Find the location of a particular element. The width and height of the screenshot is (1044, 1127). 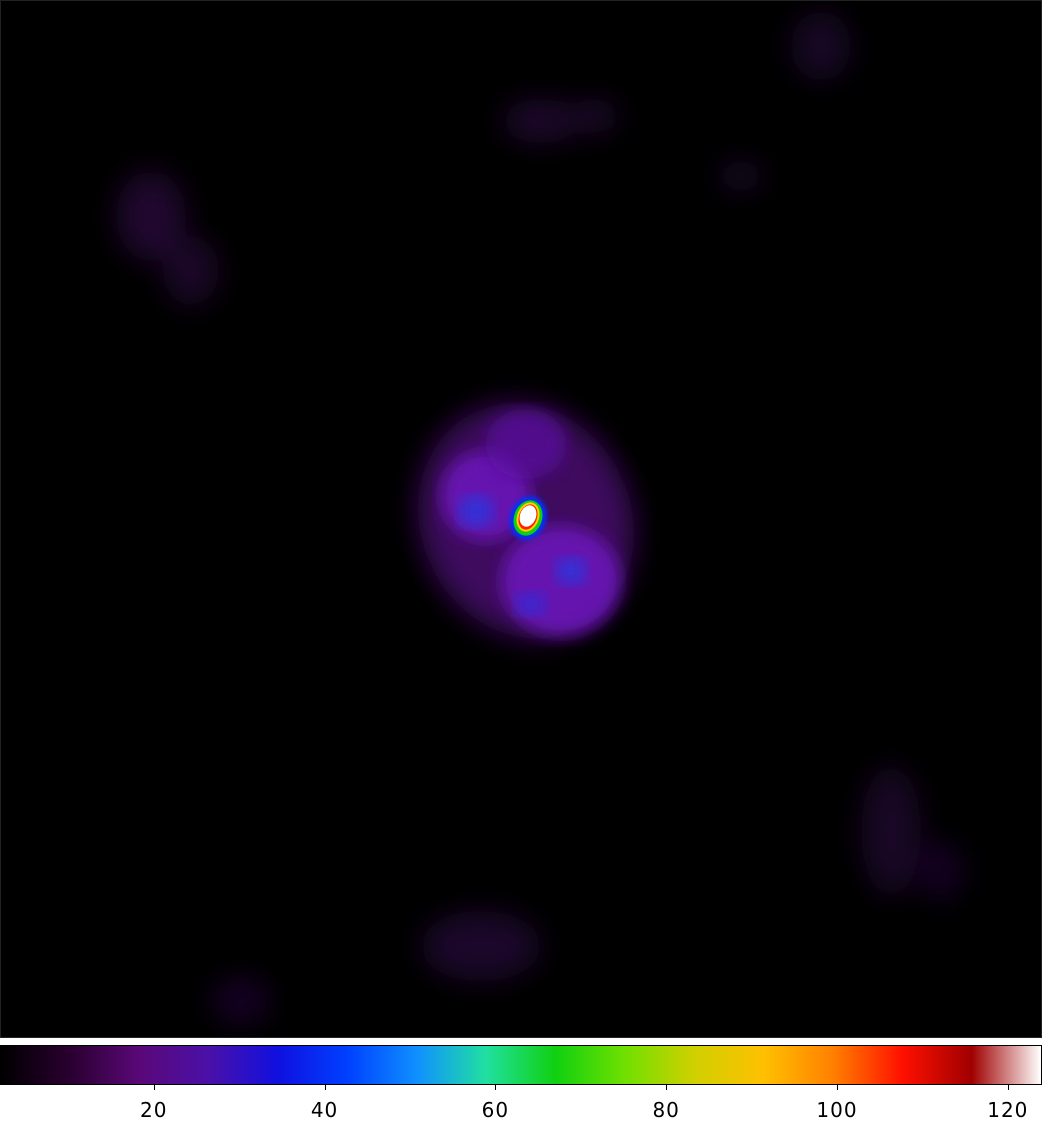

colorbar-axis: 20 40 60 80 100 120 is located at coordinates (521, 1106).